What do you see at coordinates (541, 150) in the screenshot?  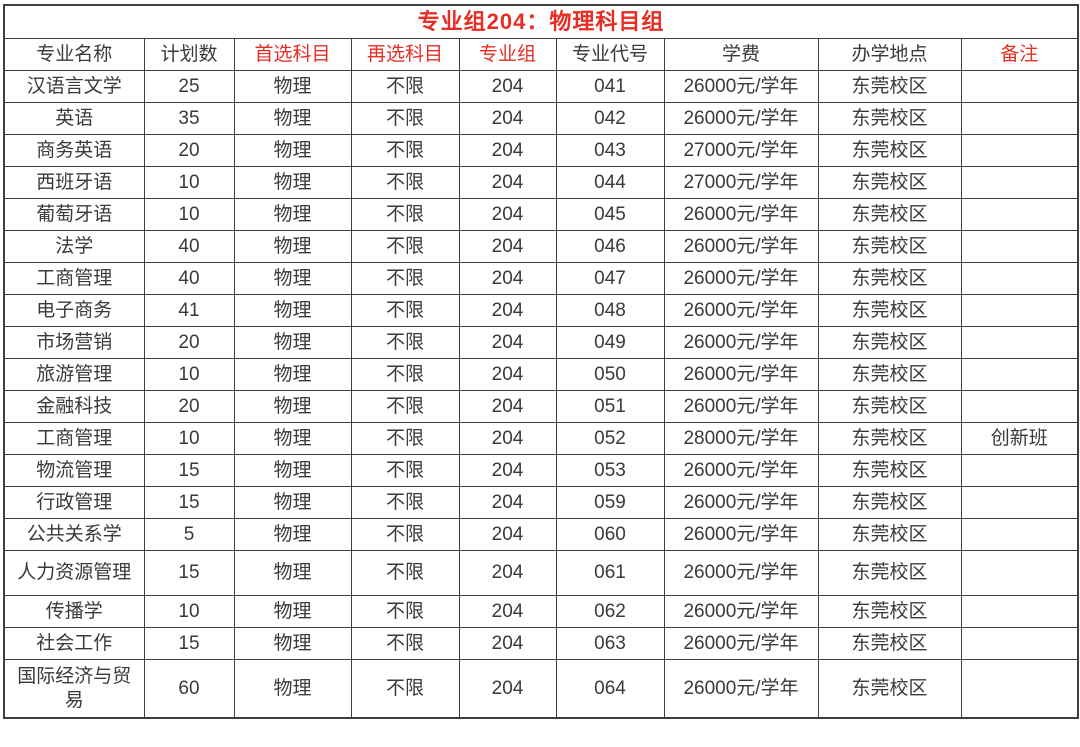 I see `table-row: 商务英语 20 物理 不限 204 043 27000元/学年 东莞校区` at bounding box center [541, 150].